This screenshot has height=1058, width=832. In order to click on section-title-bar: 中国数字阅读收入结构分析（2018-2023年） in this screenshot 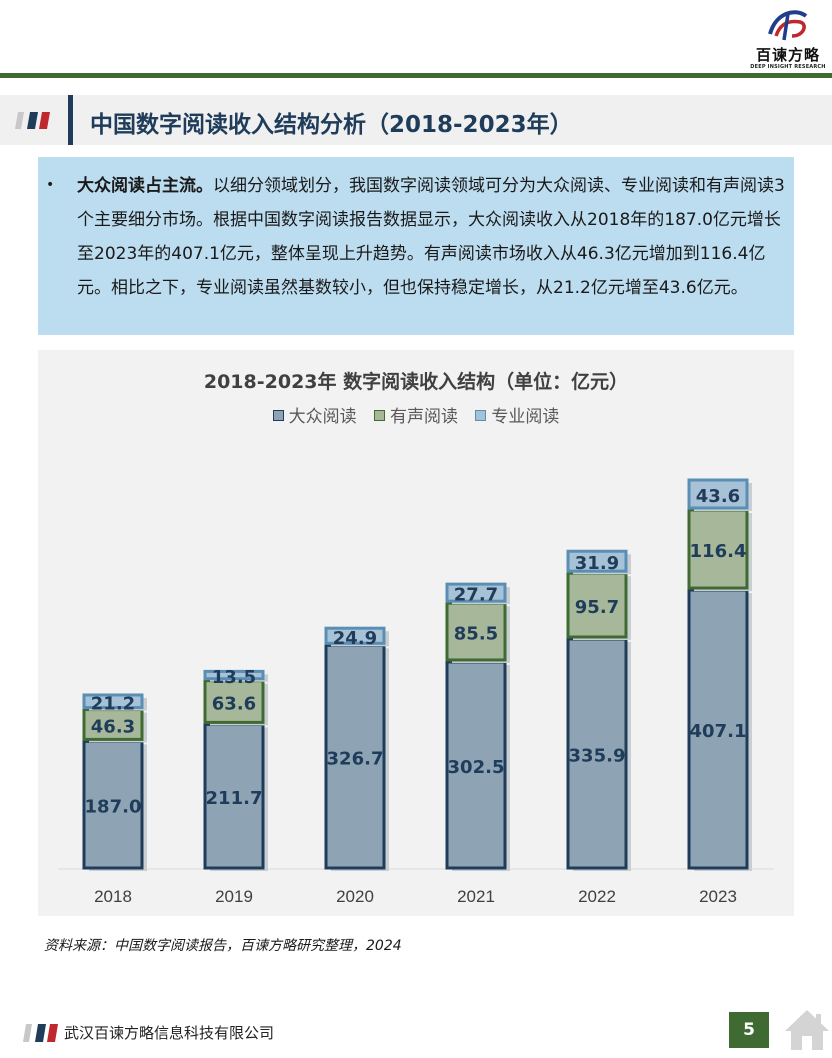, I will do `click(416, 120)`.